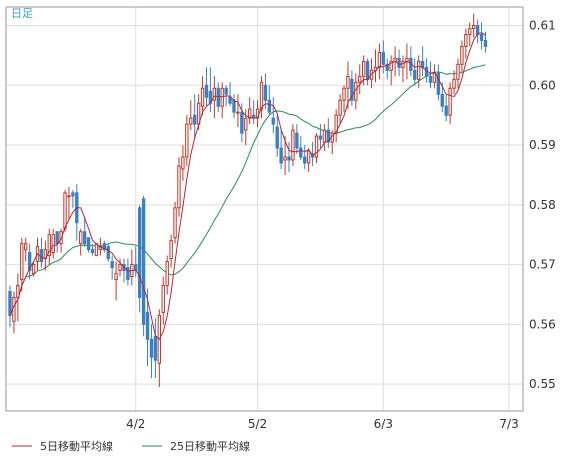  What do you see at coordinates (508, 424) in the screenshot?
I see `x-tick-label: 7/3` at bounding box center [508, 424].